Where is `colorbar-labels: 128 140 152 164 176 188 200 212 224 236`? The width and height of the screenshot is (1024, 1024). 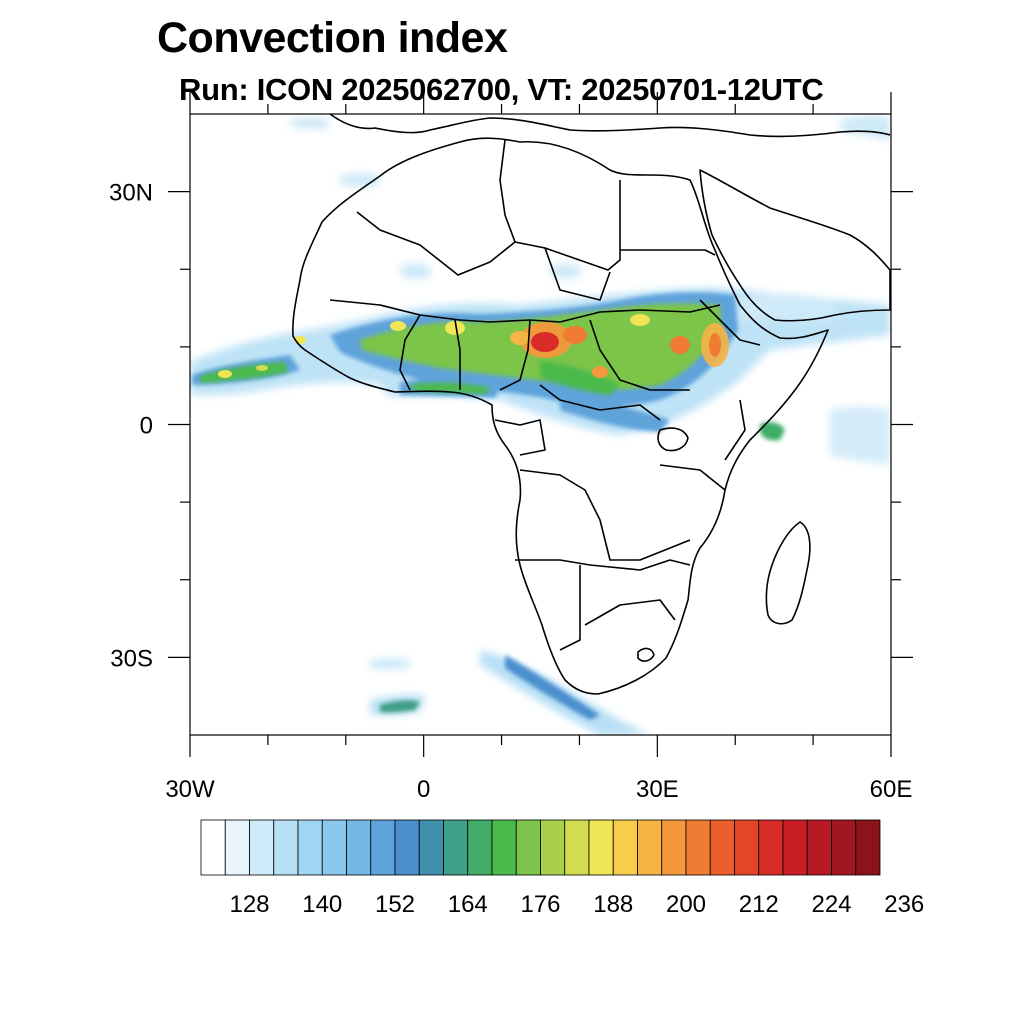
colorbar-labels: 128 140 152 164 176 188 200 212 224 236 is located at coordinates (576, 904).